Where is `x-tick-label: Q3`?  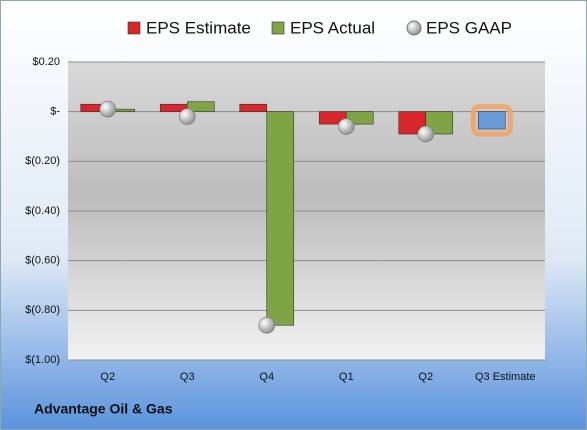 x-tick-label: Q3 is located at coordinates (187, 377).